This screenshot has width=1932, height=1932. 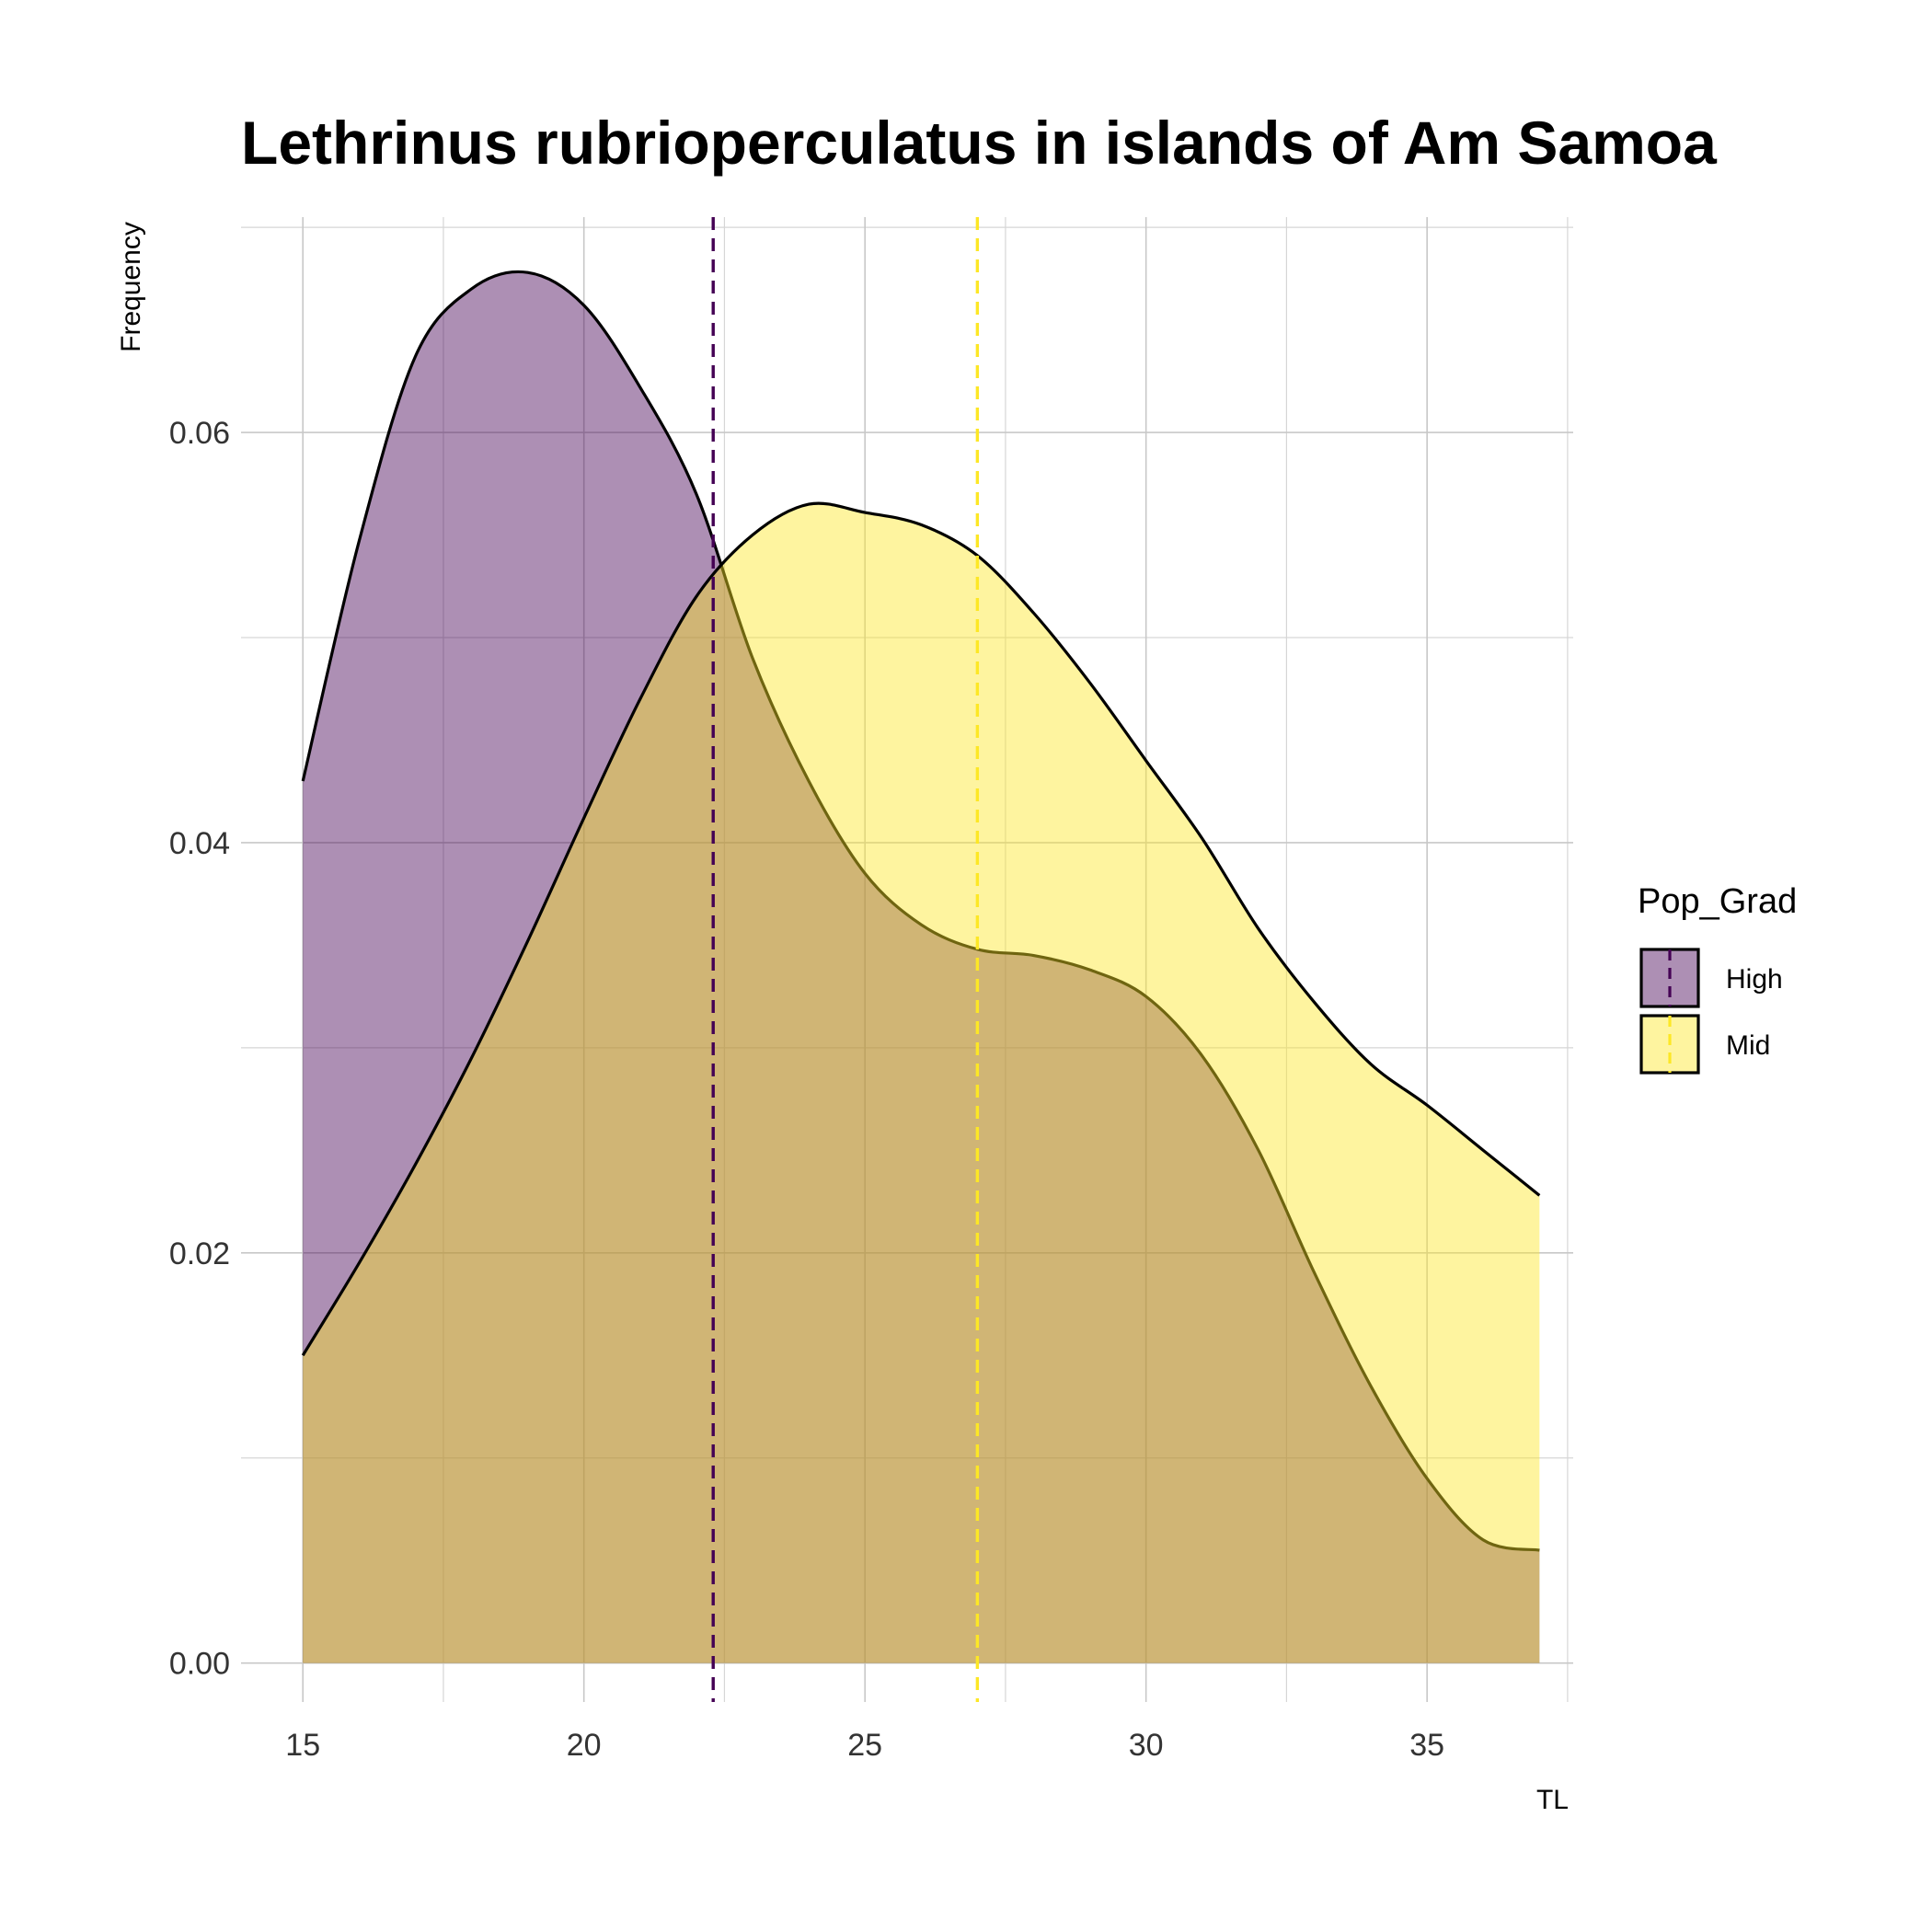 I want to click on y-axis-ticks: 0.00 0.02 0.04 0.06, so click(x=199, y=1049).